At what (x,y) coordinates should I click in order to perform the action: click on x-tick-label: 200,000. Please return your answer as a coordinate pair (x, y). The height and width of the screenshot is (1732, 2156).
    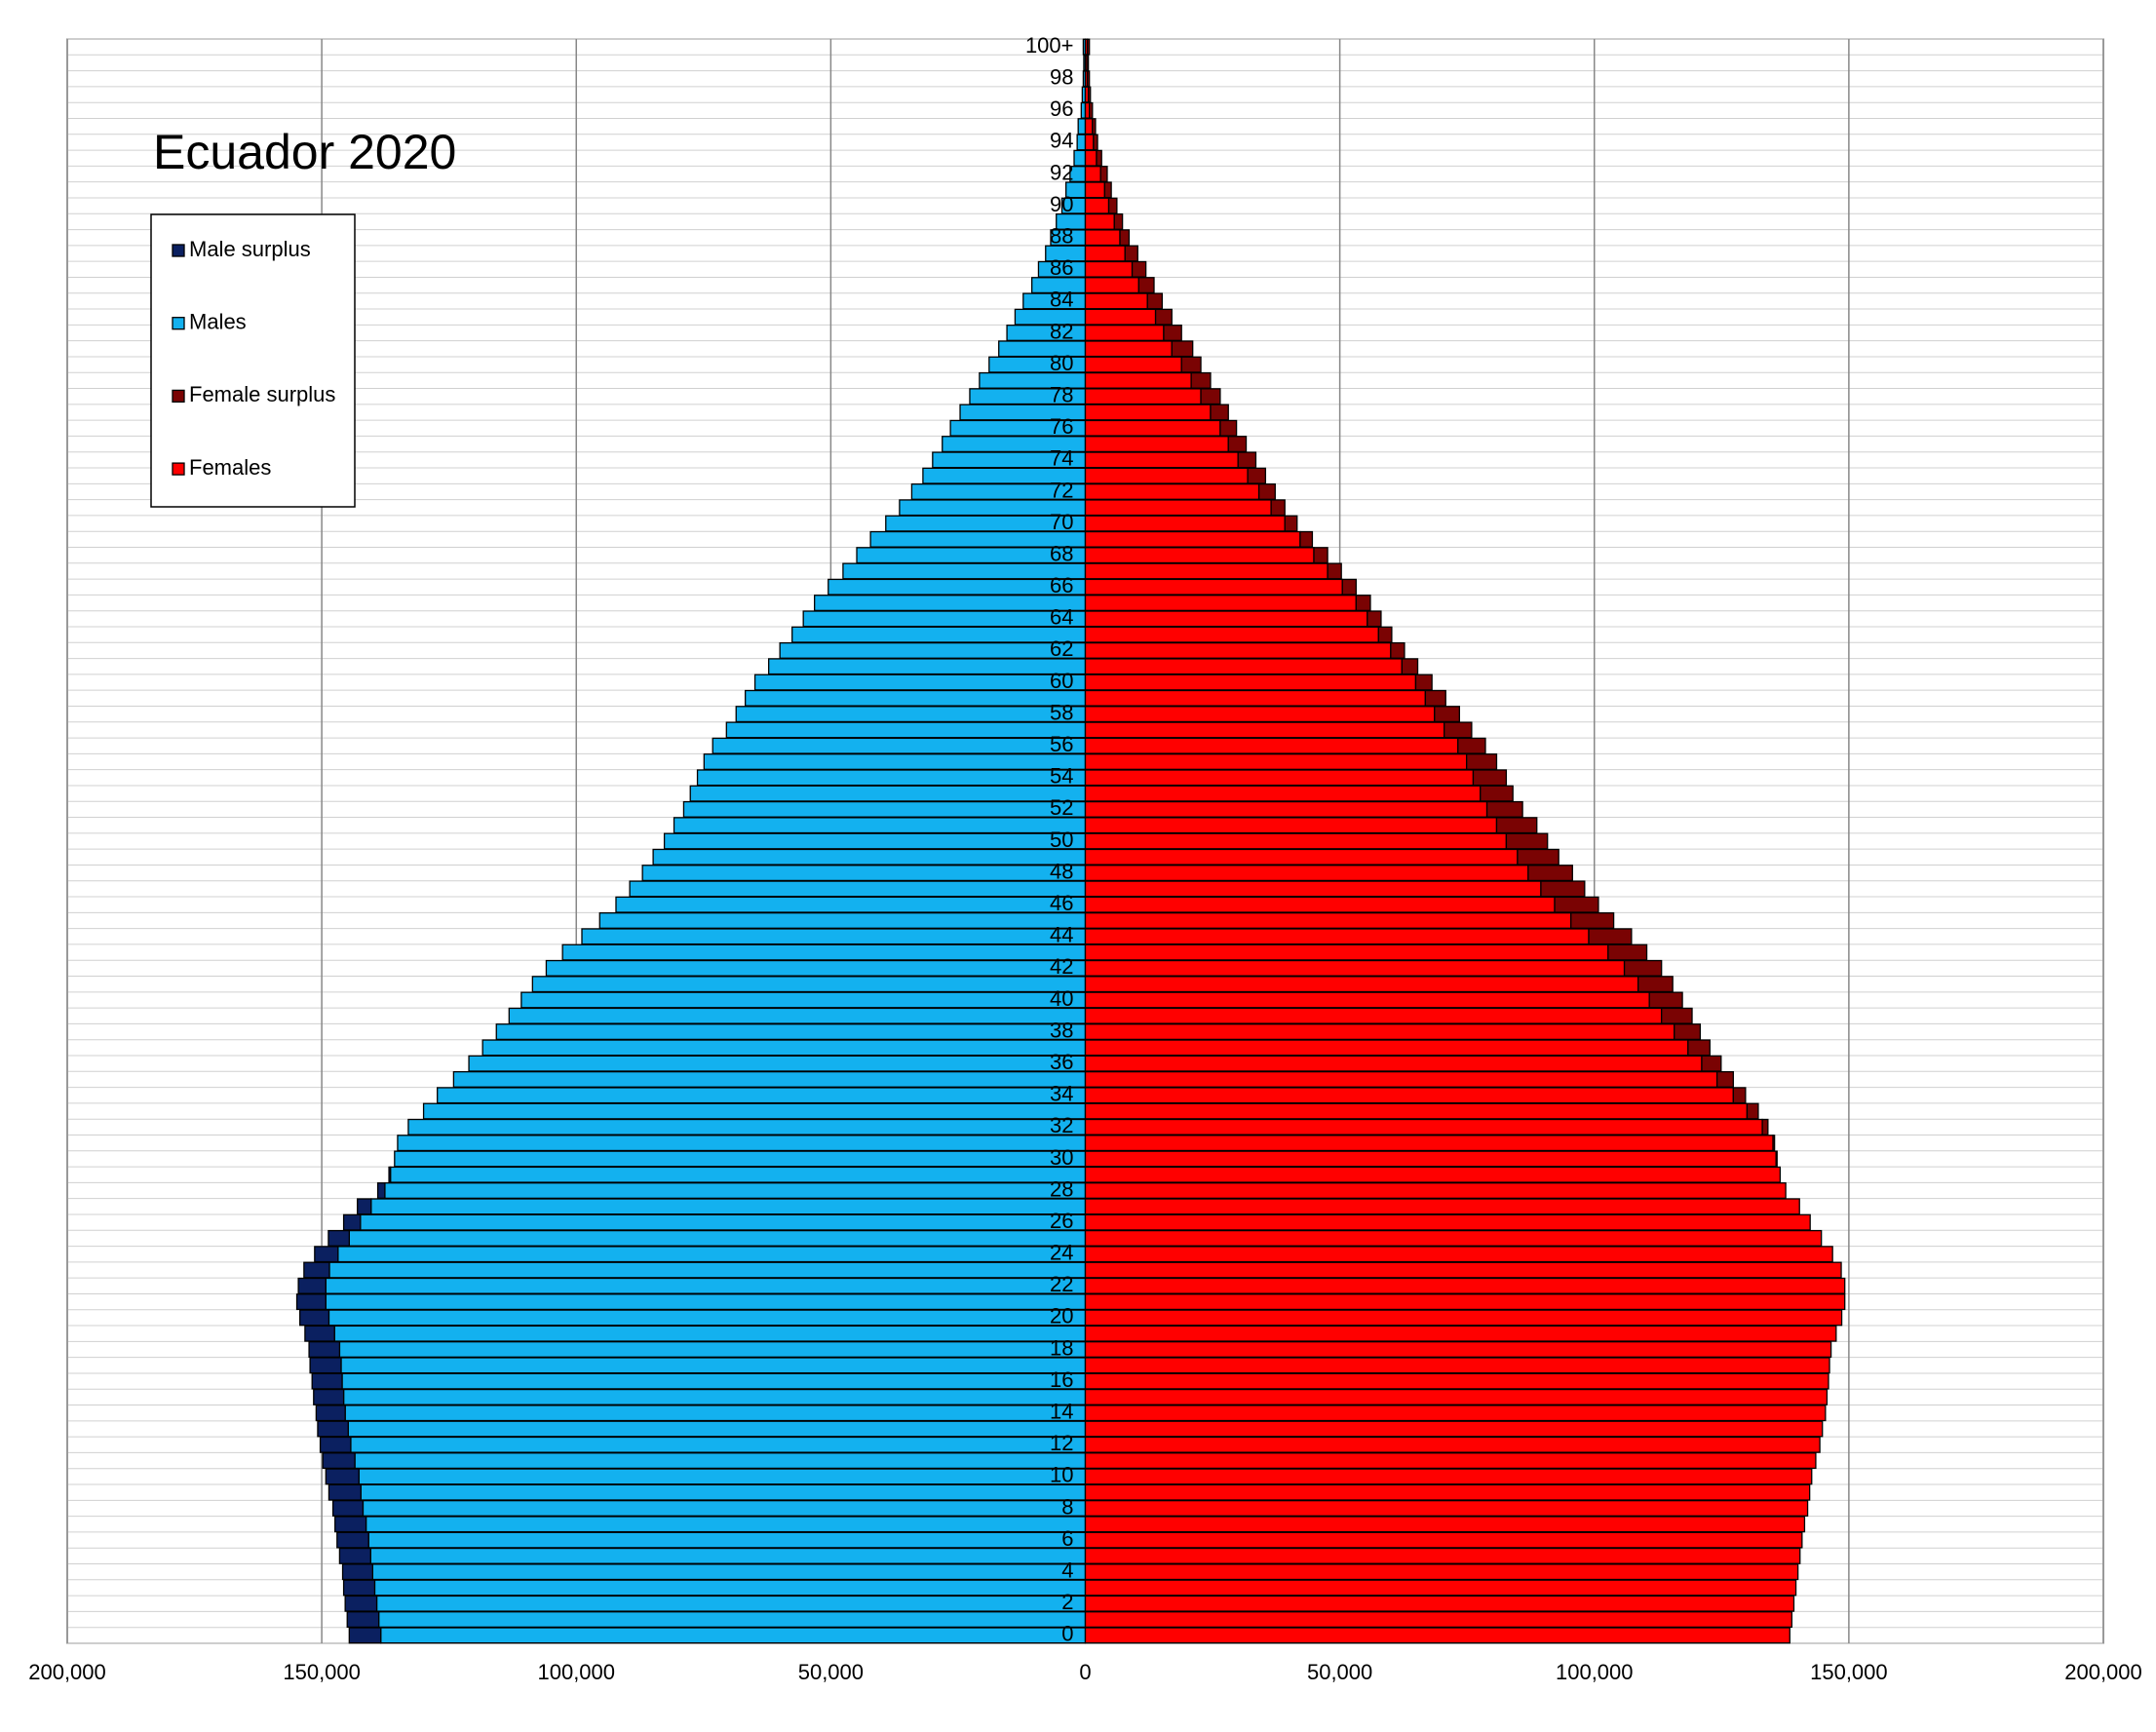
    Looking at the image, I should click on (67, 1672).